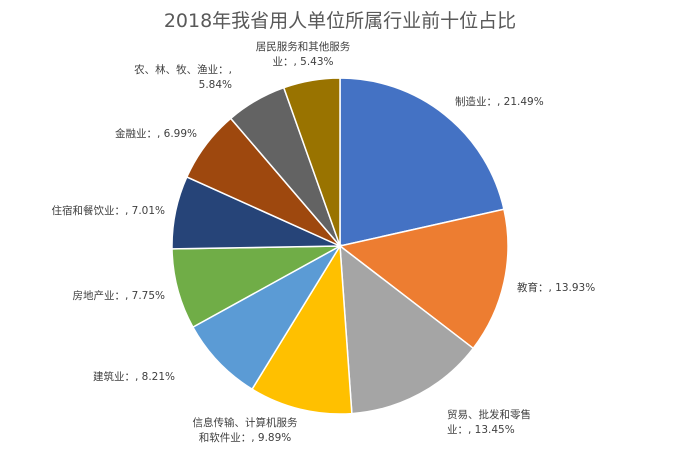 The height and width of the screenshot is (453, 680). What do you see at coordinates (340, 21) in the screenshot?
I see `chart-title: 2018年我省用人单位所属行业前十位占比` at bounding box center [340, 21].